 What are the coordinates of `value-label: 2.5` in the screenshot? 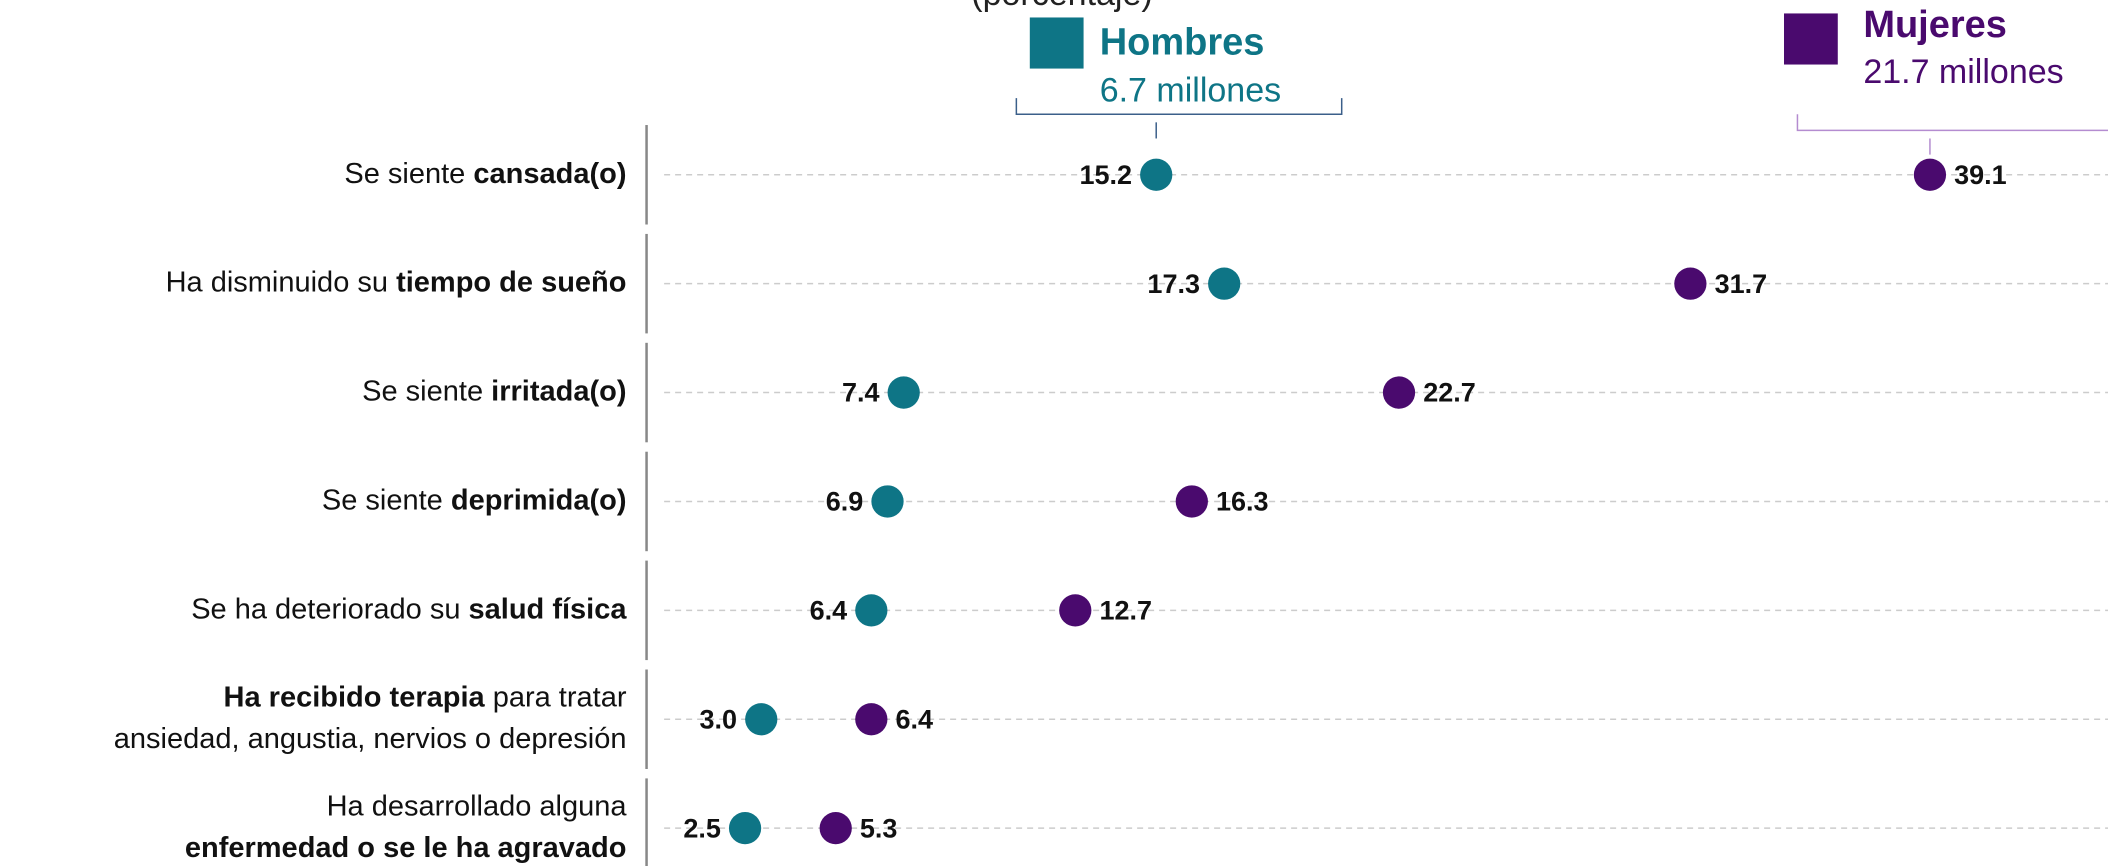 It's located at (702, 828).